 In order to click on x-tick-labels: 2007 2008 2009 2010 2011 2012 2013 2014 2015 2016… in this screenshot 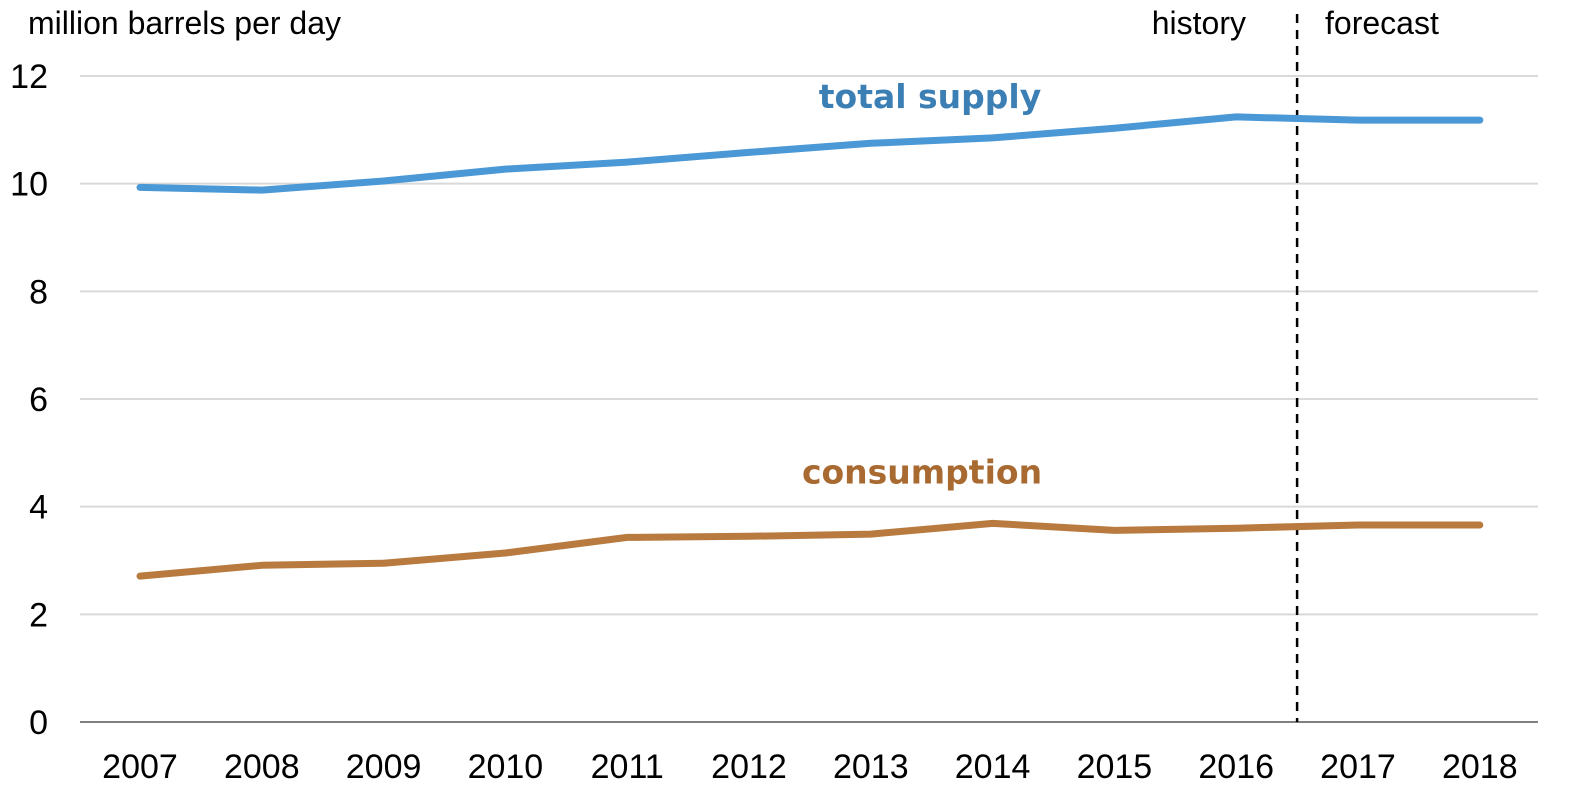, I will do `click(809, 767)`.